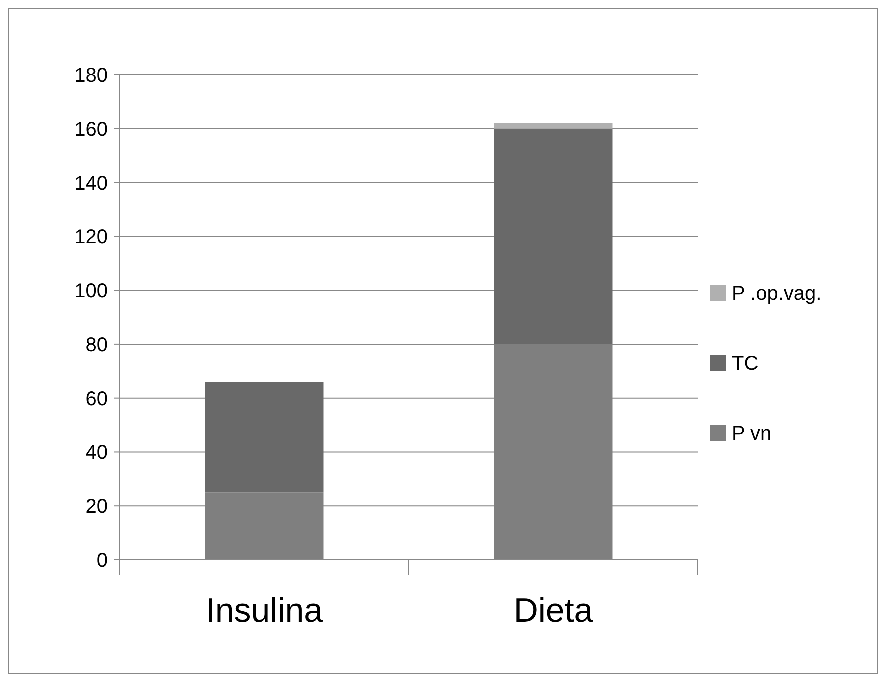  I want to click on x-tick-label: Dieta, so click(554, 611).